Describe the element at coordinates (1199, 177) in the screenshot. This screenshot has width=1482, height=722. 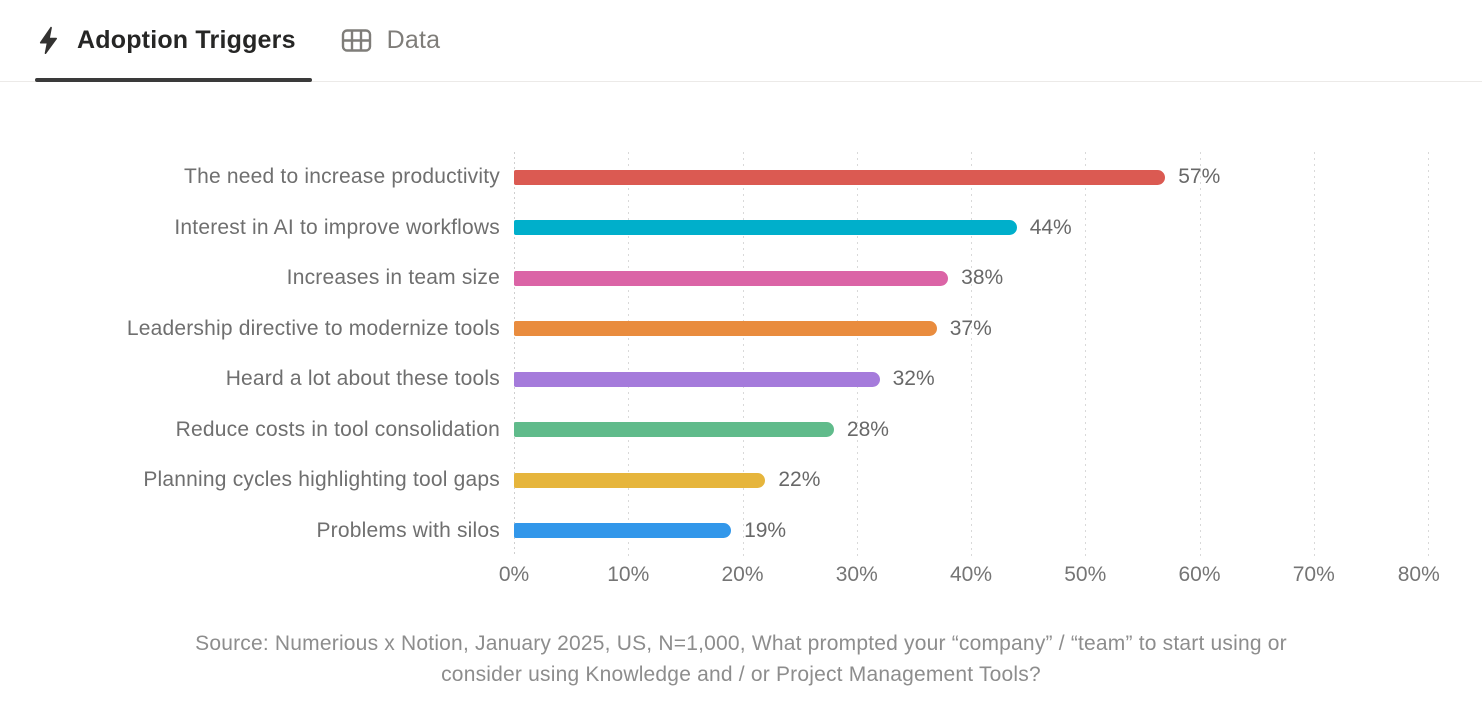
I see `value-label: 57%` at that location.